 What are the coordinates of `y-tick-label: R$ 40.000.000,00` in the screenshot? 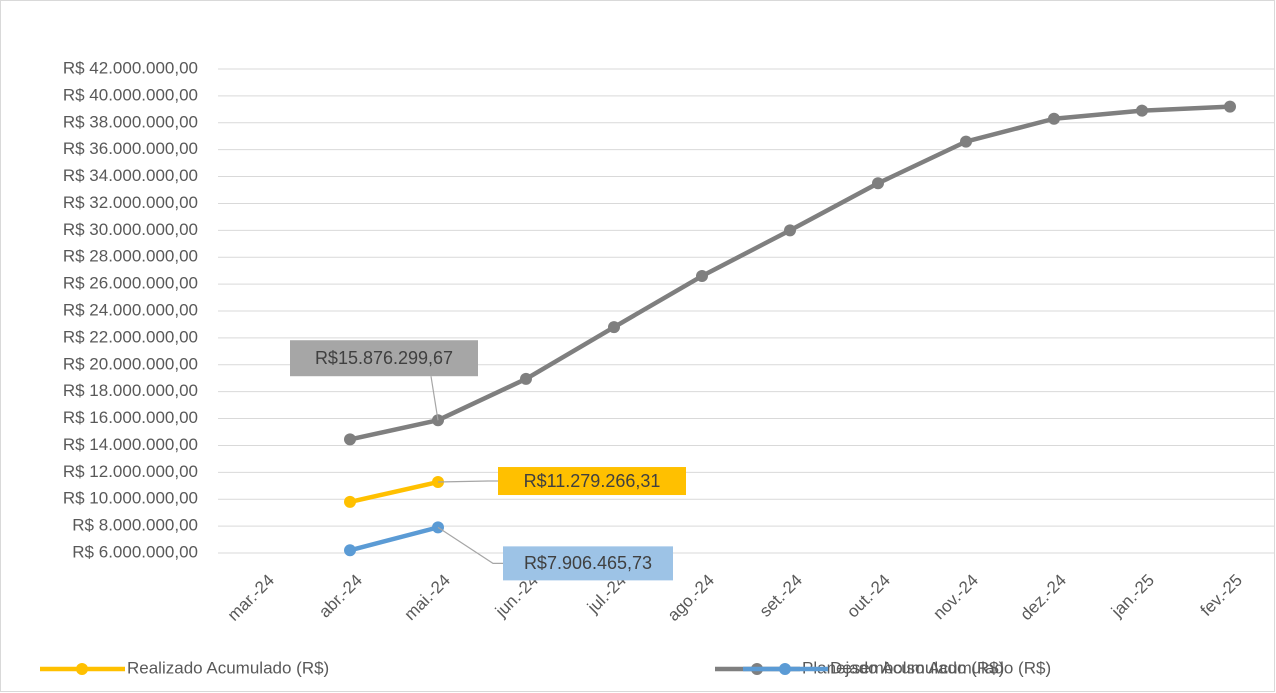 It's located at (130, 94).